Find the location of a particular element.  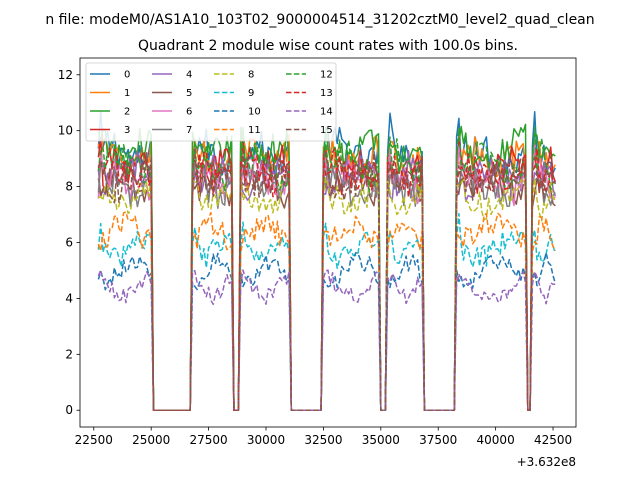

legend-label-0: 0 is located at coordinates (127, 75).